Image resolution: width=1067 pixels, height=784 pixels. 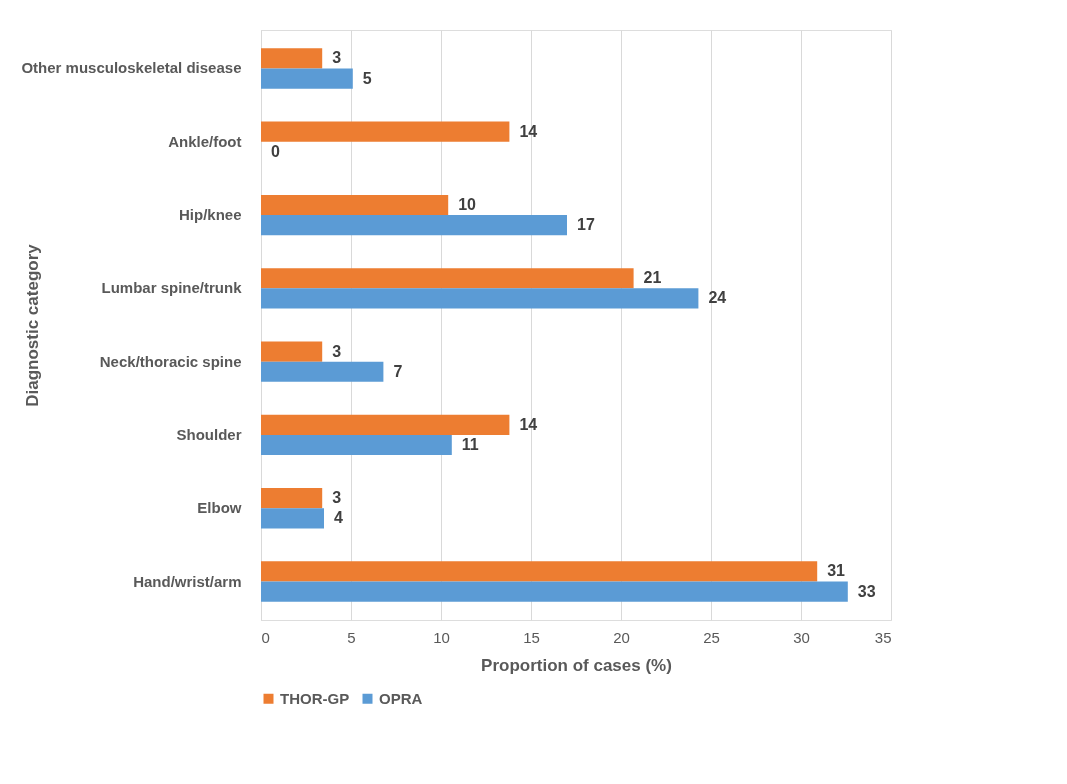 I want to click on data-label: 4, so click(x=338, y=518).